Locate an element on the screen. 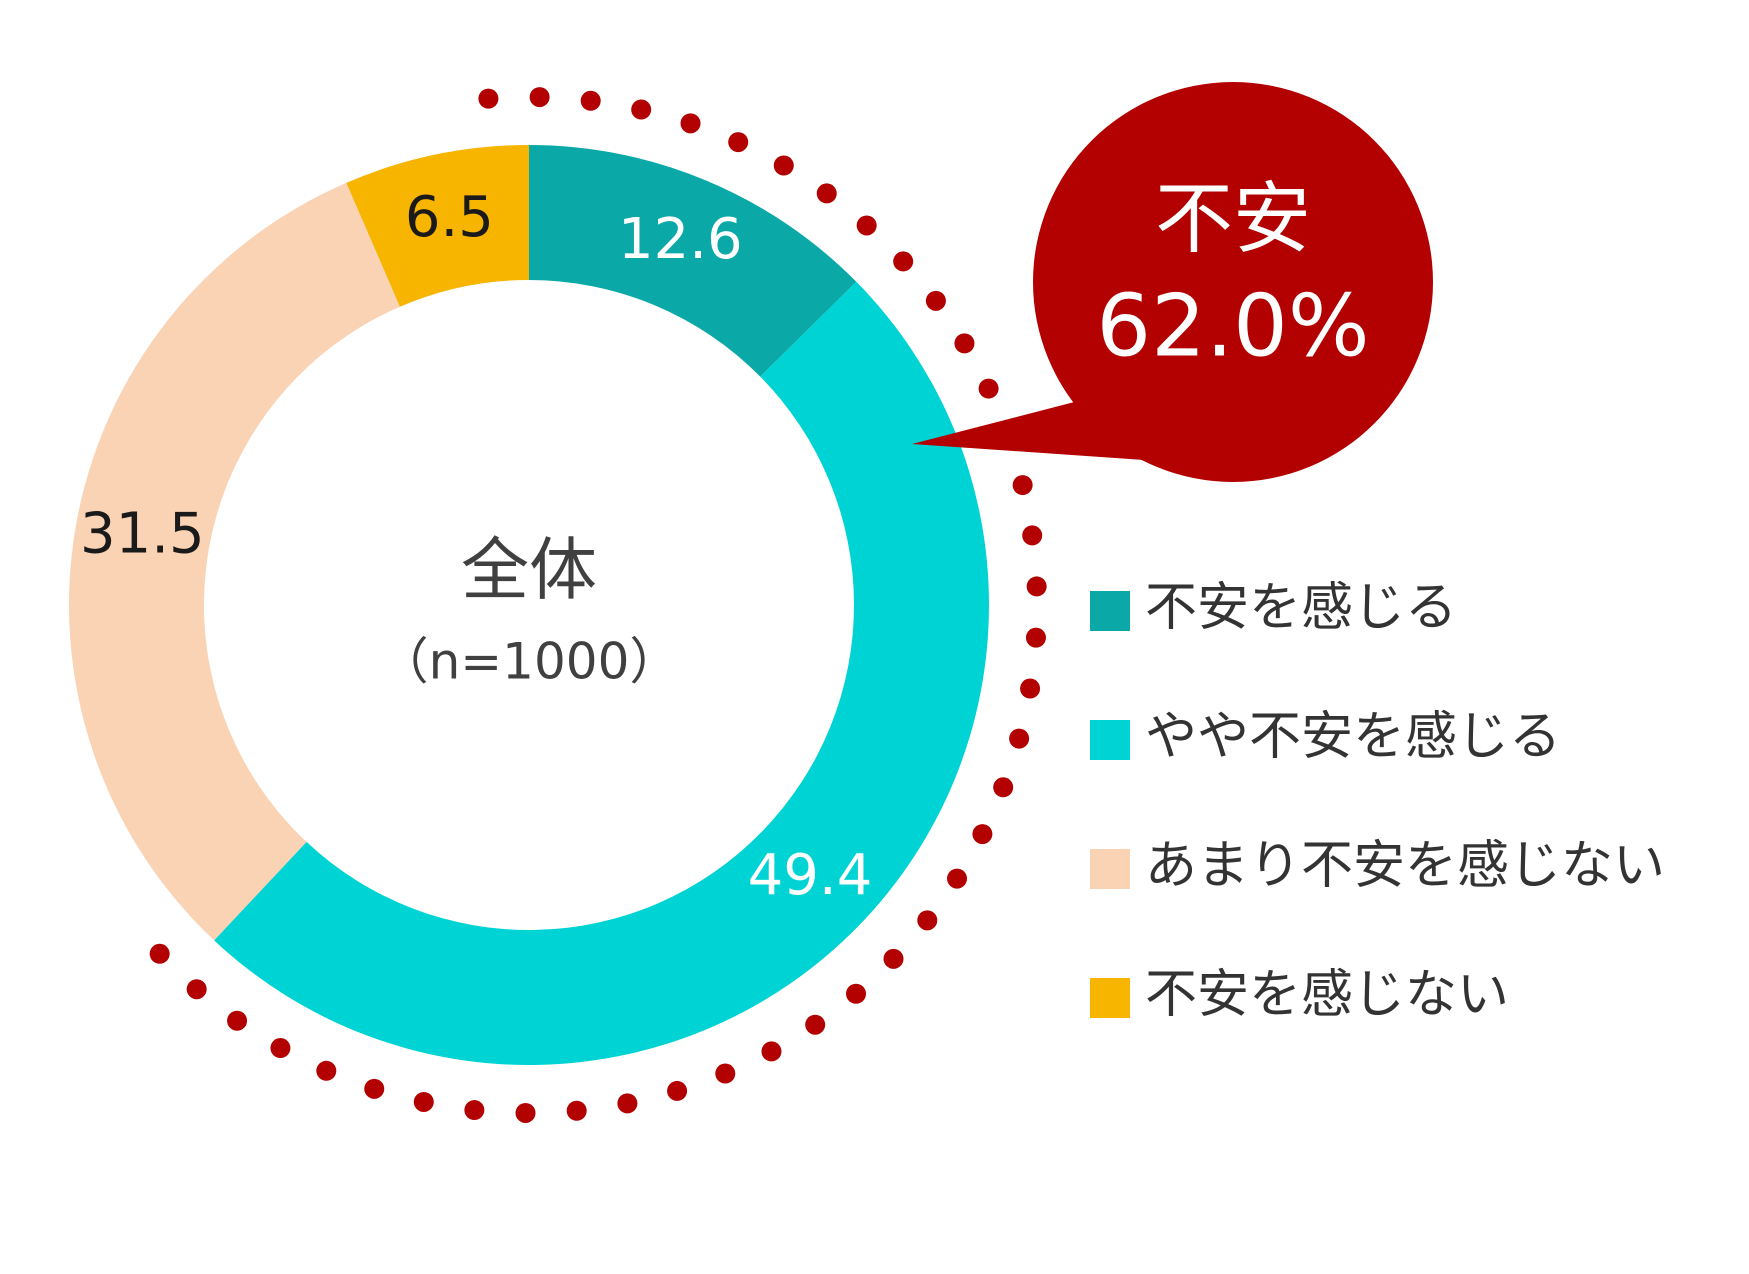  legend-label: 不安を感じない is located at coordinates (1327, 995).